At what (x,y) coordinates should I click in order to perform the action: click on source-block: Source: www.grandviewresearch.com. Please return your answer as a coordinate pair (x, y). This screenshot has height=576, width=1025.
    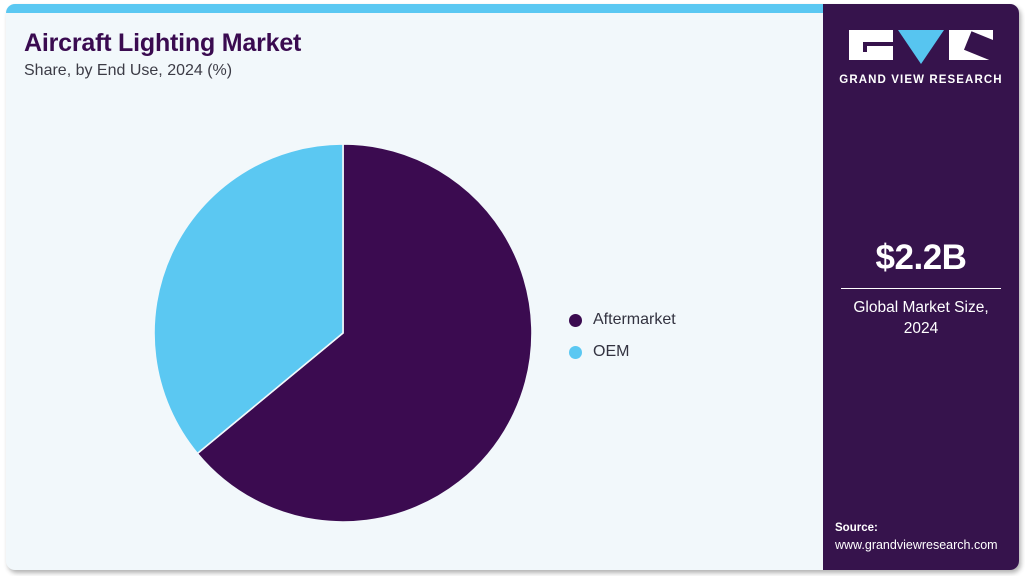
    Looking at the image, I should click on (924, 537).